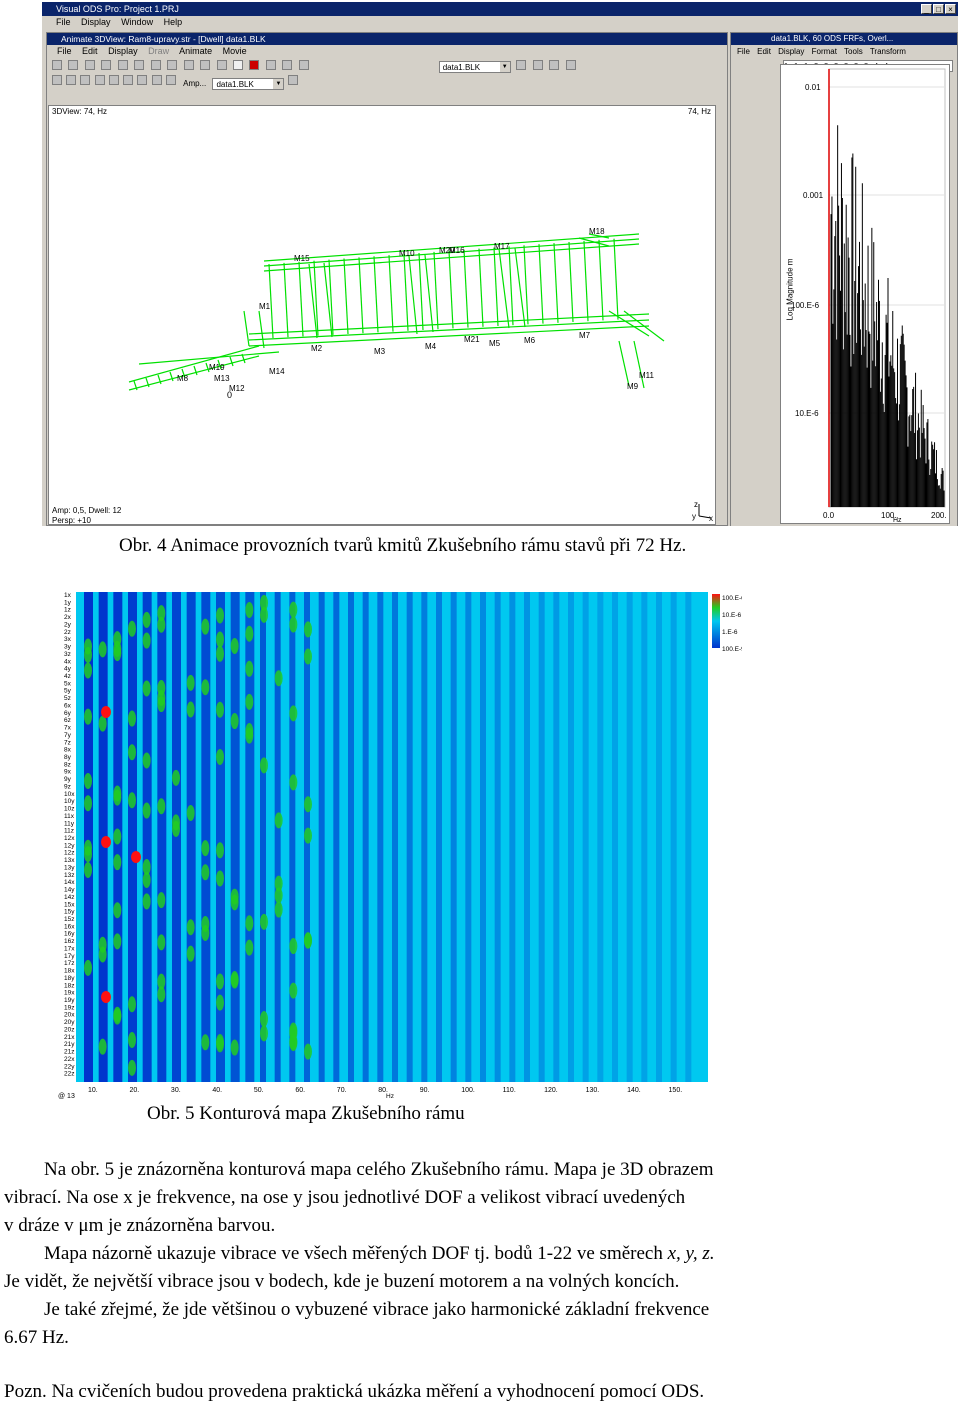 This screenshot has height=1409, width=960. What do you see at coordinates (113, 80) in the screenshot?
I see `line-icon` at bounding box center [113, 80].